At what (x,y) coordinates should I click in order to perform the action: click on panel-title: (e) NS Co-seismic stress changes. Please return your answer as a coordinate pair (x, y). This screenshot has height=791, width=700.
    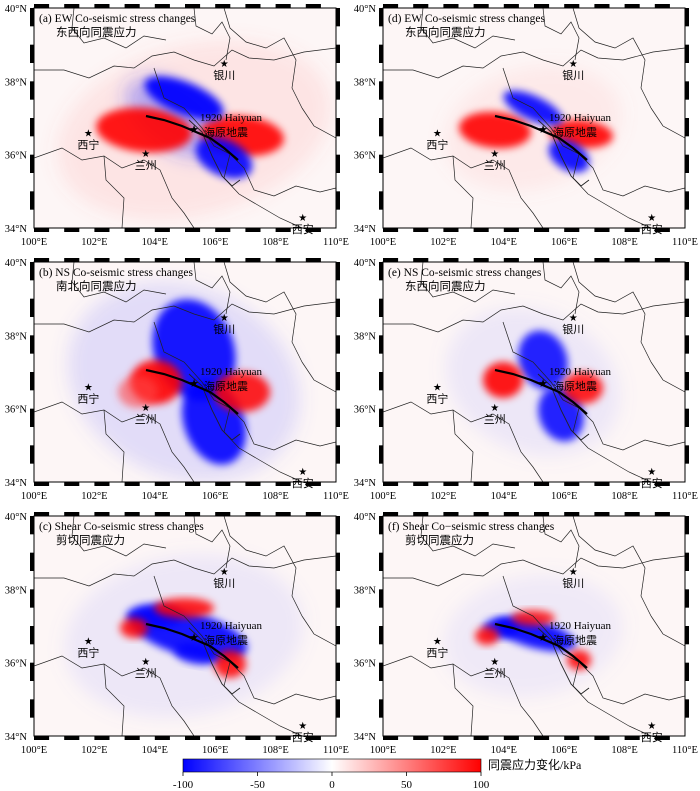
    Looking at the image, I should click on (465, 273).